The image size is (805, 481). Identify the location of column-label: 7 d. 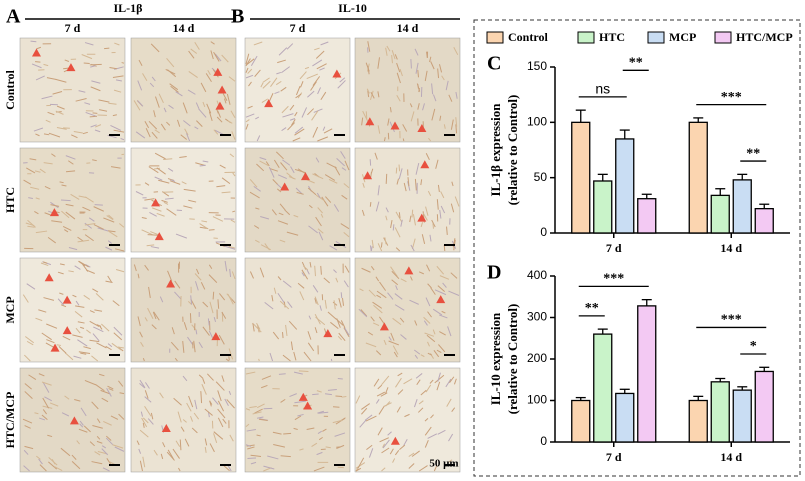
(73, 28).